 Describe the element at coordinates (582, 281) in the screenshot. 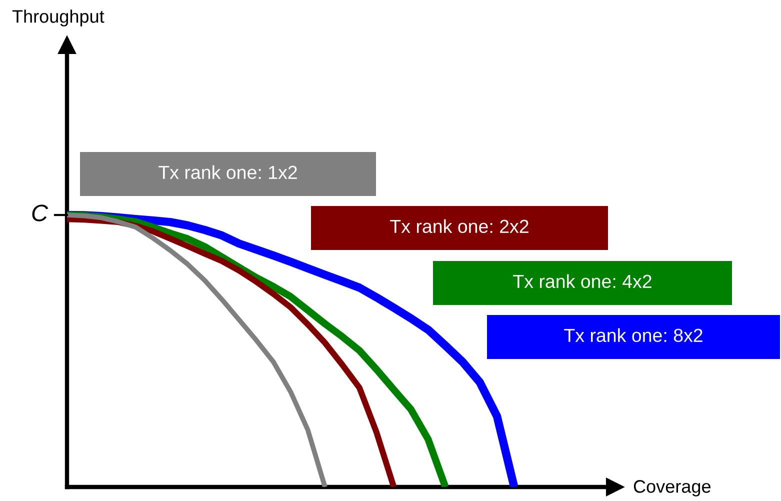

I see `text: Tx rank one: 4x2` at that location.